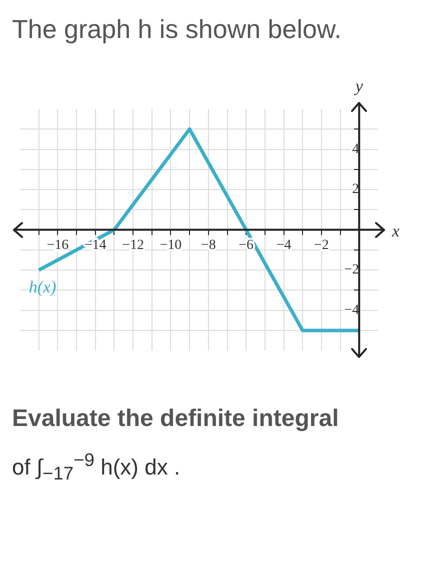  What do you see at coordinates (57, 245) in the screenshot?
I see `x-tick-label: −16` at bounding box center [57, 245].